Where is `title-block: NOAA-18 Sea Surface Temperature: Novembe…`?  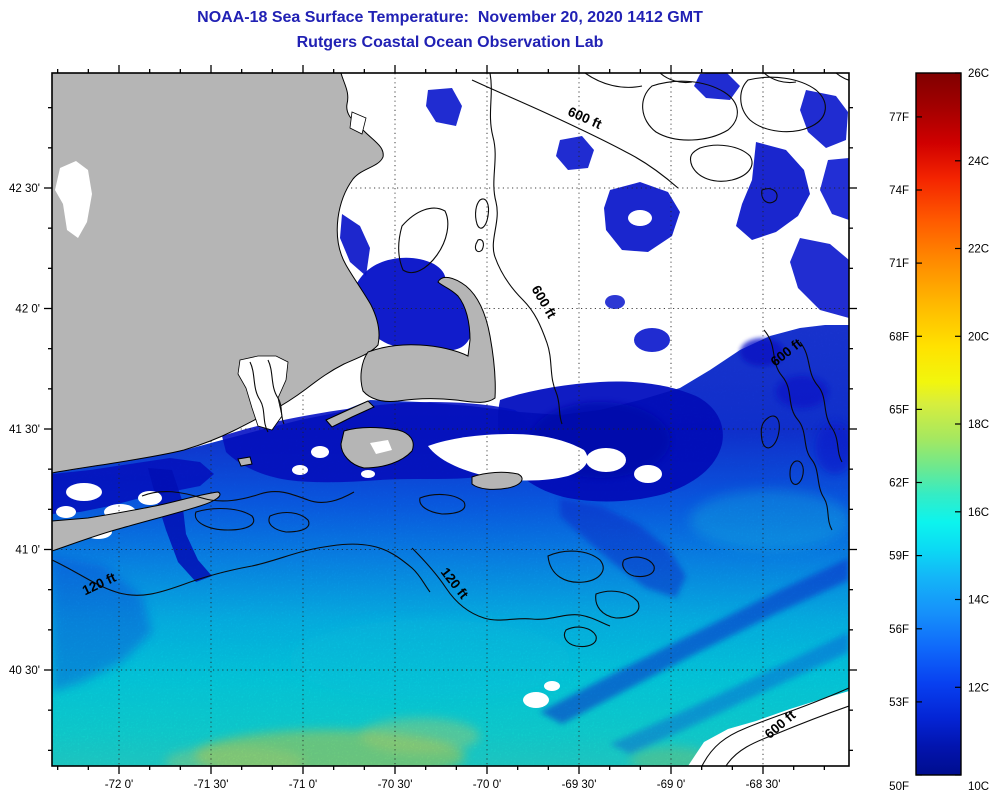 title-block: NOAA-18 Sea Surface Temperature: Novembe… is located at coordinates (450, 30).